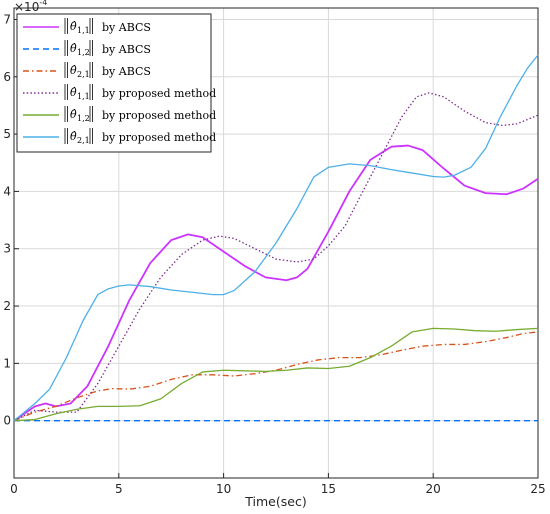  I want to click on legend-label-3: by ABCS, so click(126, 71).